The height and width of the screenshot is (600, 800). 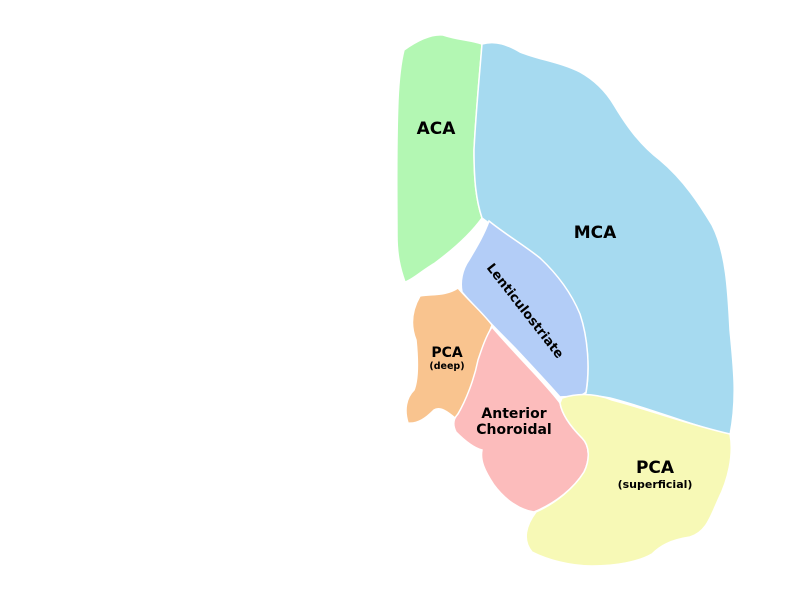 I want to click on anterior-choroidal-region, so click(x=521, y=419).